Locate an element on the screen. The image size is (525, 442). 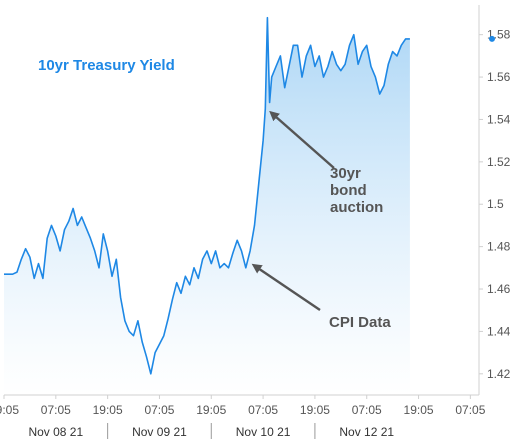
y-tick-label: 1.56 is located at coordinates (499, 77).